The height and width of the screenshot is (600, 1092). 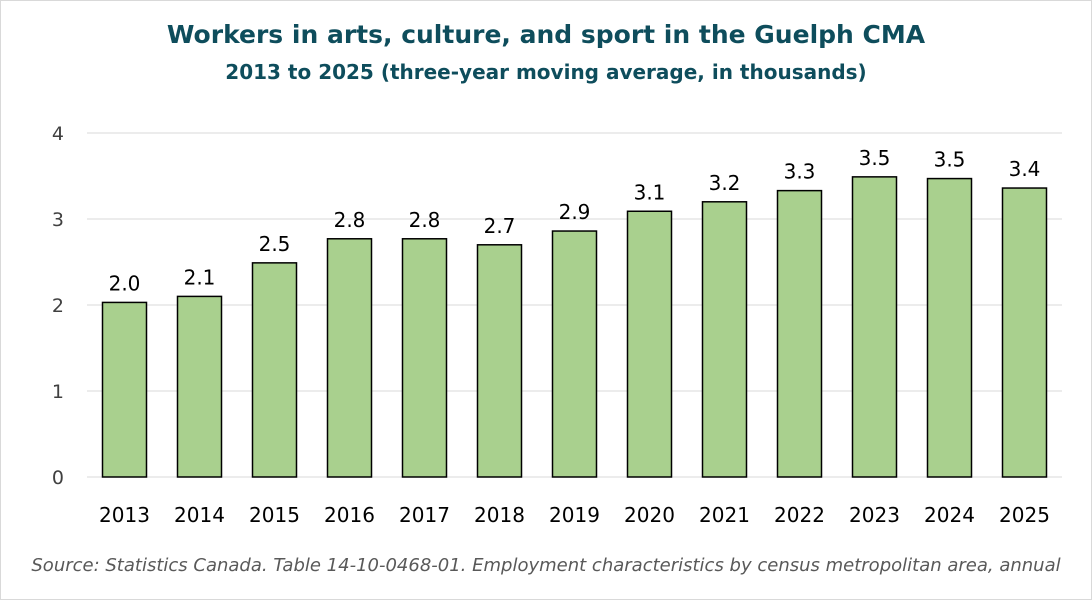 I want to click on y-tick-label: 4, so click(x=58, y=134).